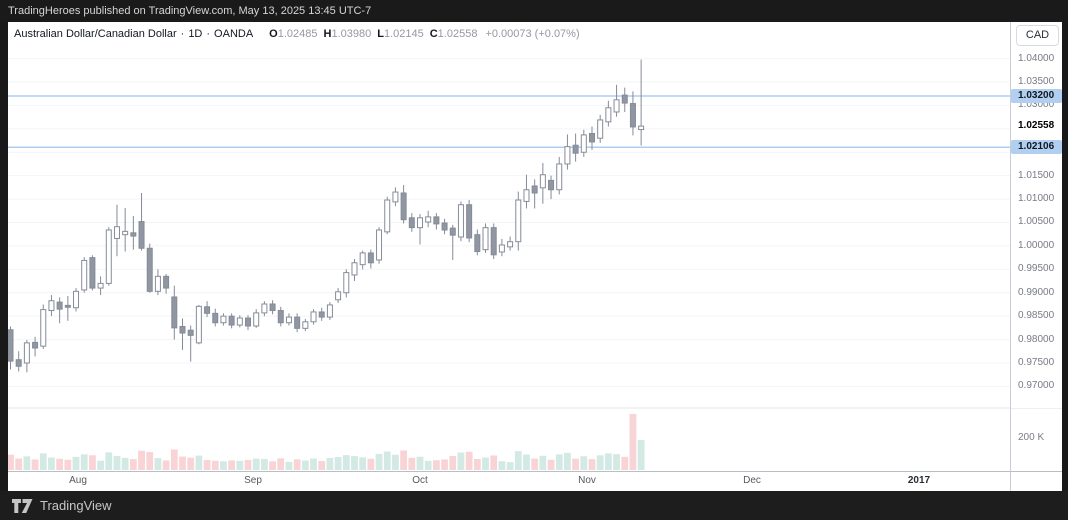 This screenshot has height=520, width=1068. What do you see at coordinates (1036, 105) in the screenshot?
I see `price-tick-label: 1.03000` at bounding box center [1036, 105].